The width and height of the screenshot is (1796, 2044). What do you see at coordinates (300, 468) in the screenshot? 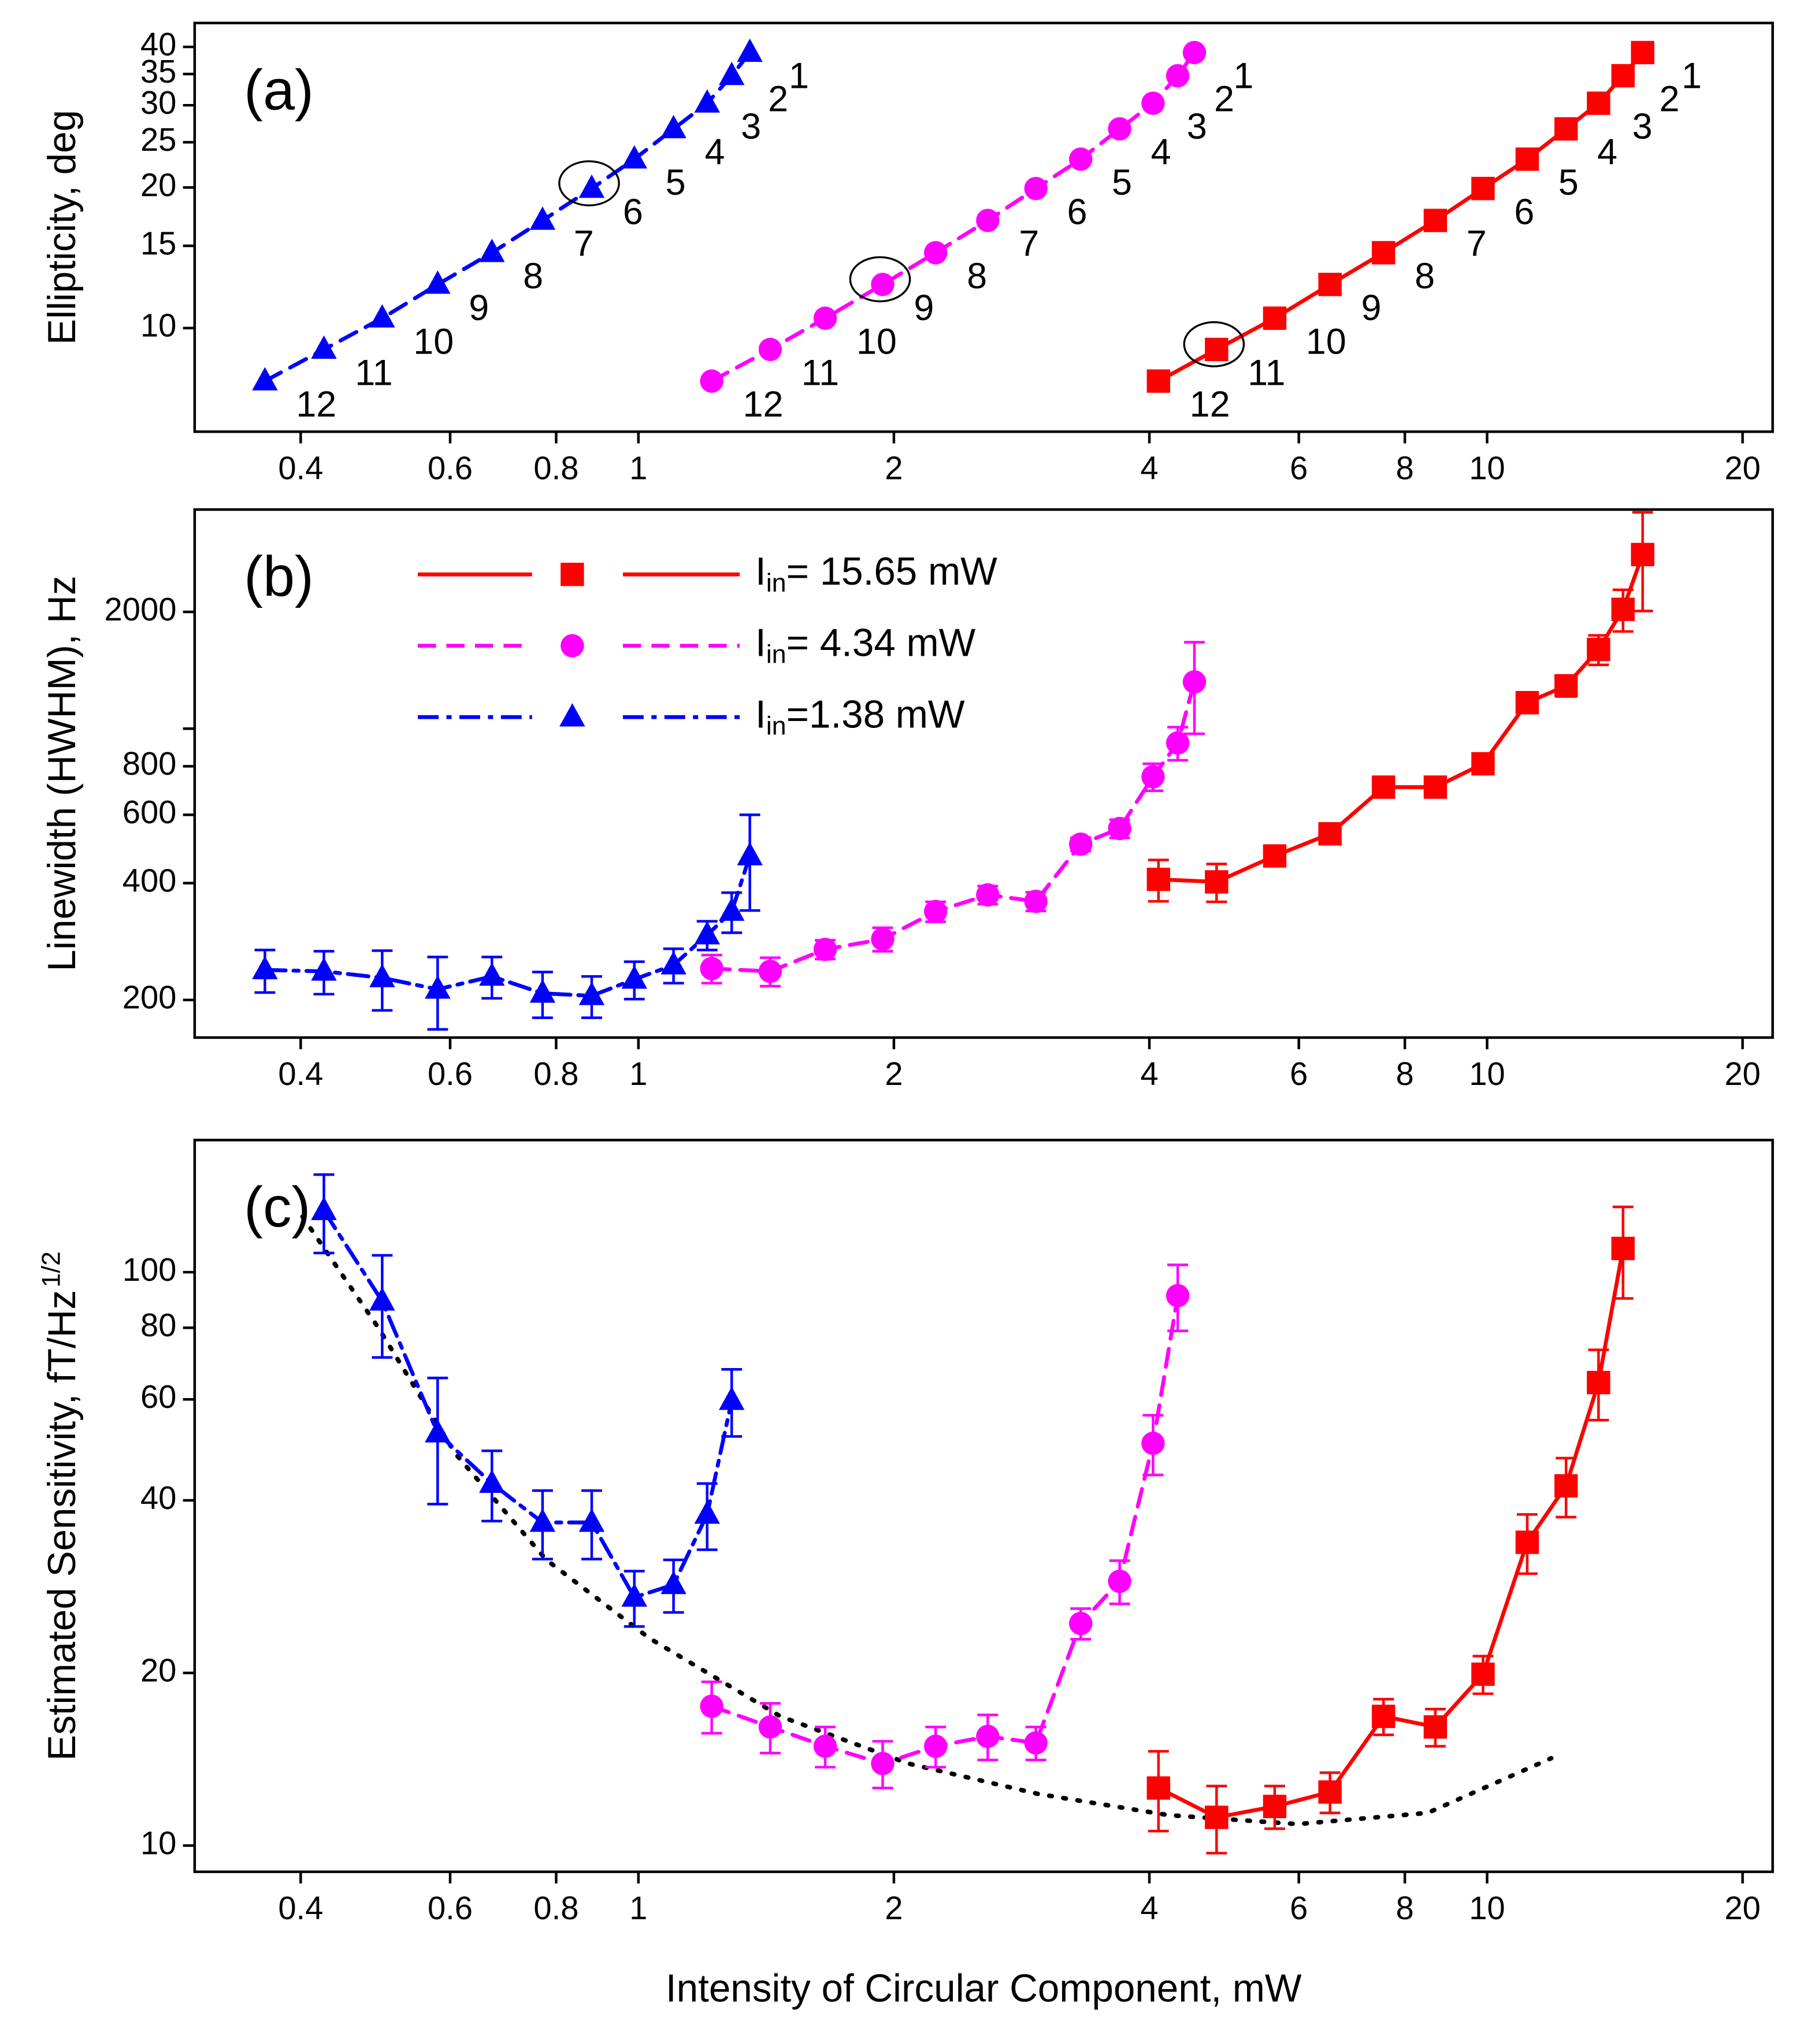
I see `x-tick-label: 0.4` at bounding box center [300, 468].